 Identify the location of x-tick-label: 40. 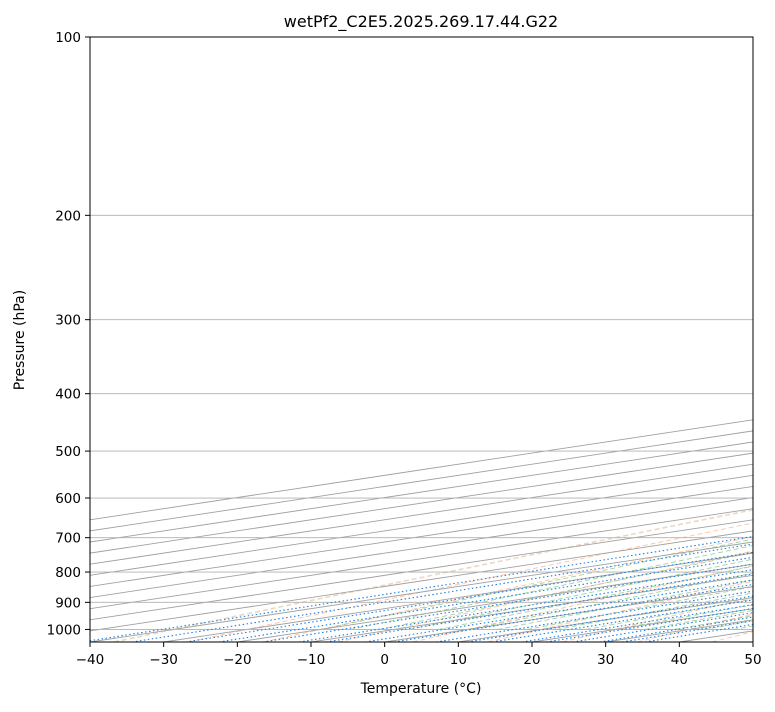
(679, 660).